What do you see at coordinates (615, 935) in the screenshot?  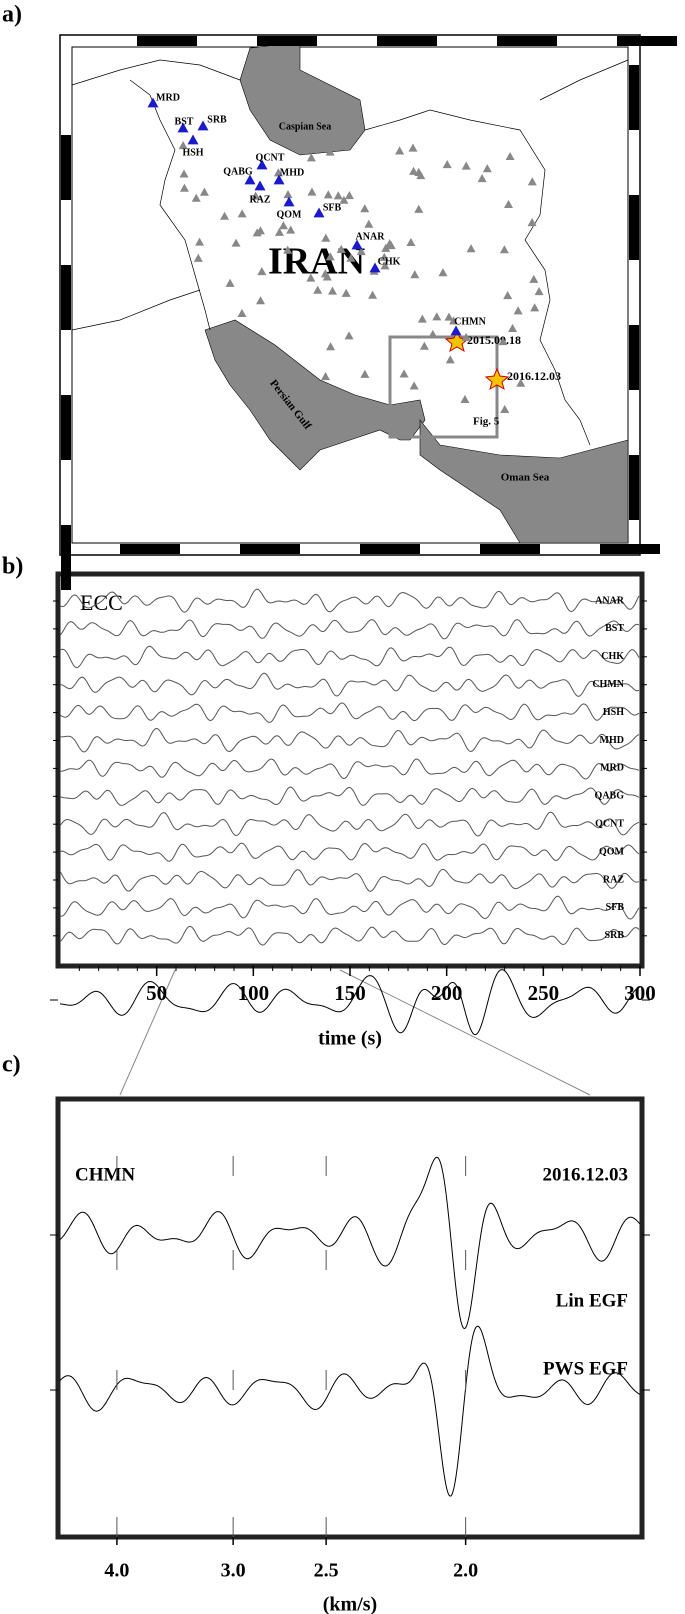 I see `trace-label: SRB` at bounding box center [615, 935].